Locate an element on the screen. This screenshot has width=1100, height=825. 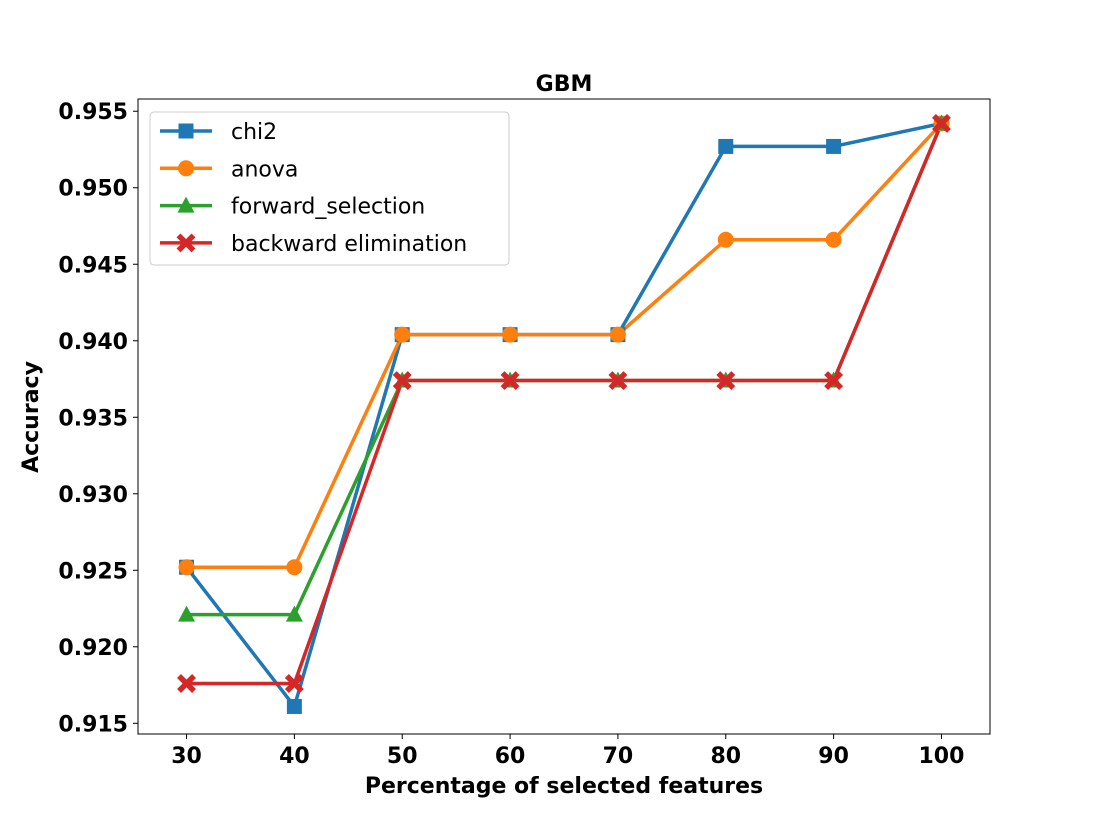
y-tick-label: 0.935 is located at coordinates (93, 418).